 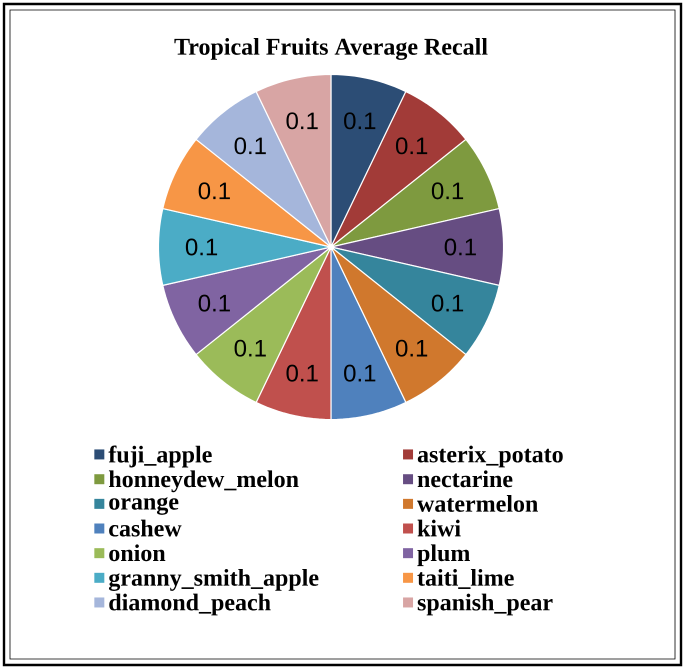 I want to click on chart-title: Tropical Fruits Average Recall, so click(x=331, y=49).